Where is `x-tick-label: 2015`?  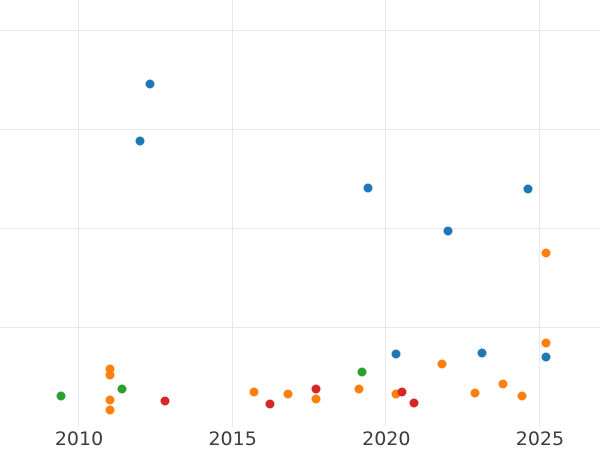 x-tick-label: 2015 is located at coordinates (232, 439).